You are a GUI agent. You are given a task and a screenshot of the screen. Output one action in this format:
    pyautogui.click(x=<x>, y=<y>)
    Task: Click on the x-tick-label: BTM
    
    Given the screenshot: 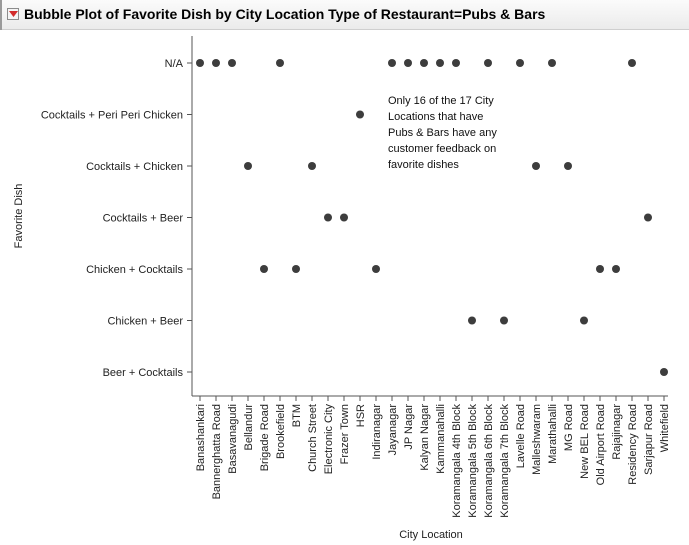 What is the action you would take?
    pyautogui.click(x=297, y=415)
    